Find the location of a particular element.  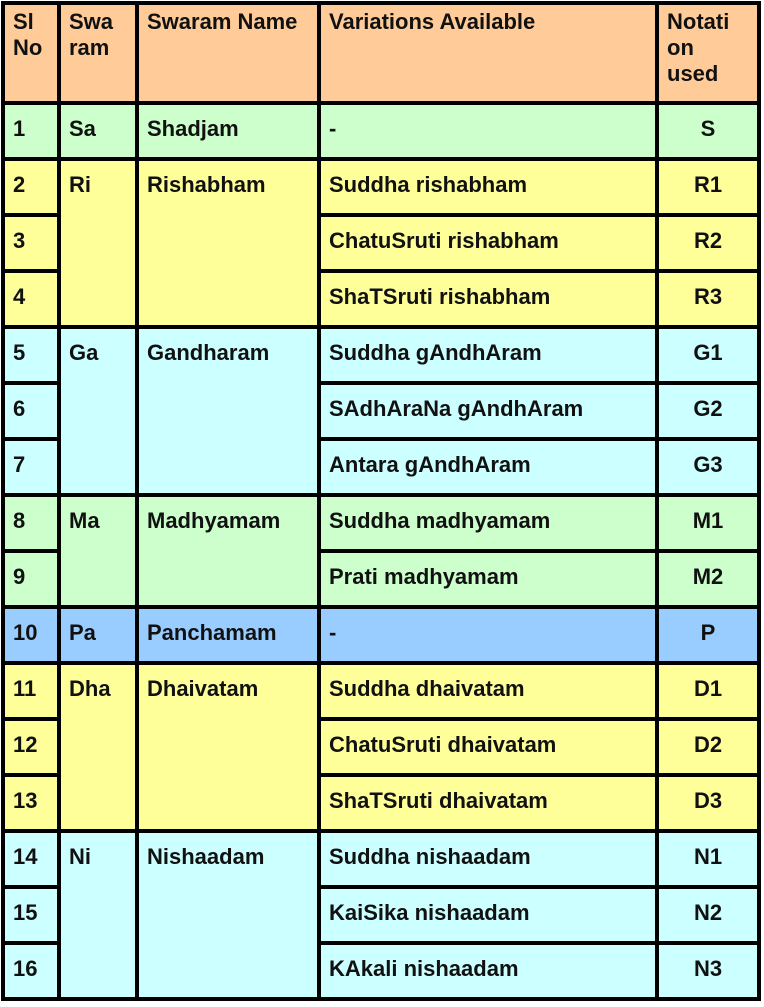

swaram-cell: Ga is located at coordinates (98, 411).